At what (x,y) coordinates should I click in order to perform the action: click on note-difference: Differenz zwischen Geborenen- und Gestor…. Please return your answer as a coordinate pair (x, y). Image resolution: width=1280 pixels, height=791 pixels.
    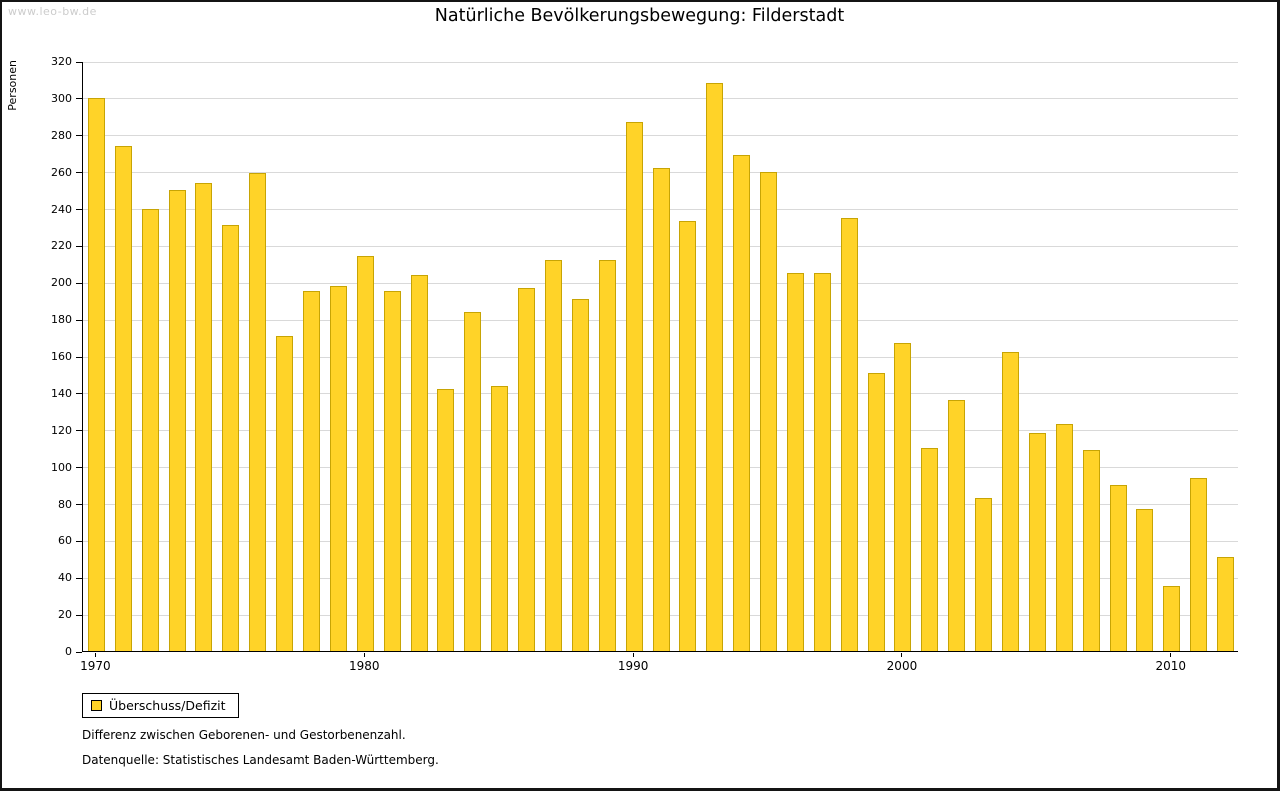
    Looking at the image, I should click on (244, 735).